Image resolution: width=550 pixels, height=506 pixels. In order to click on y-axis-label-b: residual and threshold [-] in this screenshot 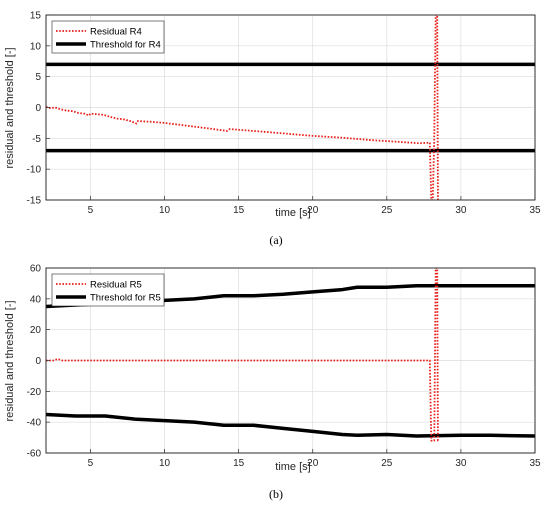, I will do `click(10, 360)`.